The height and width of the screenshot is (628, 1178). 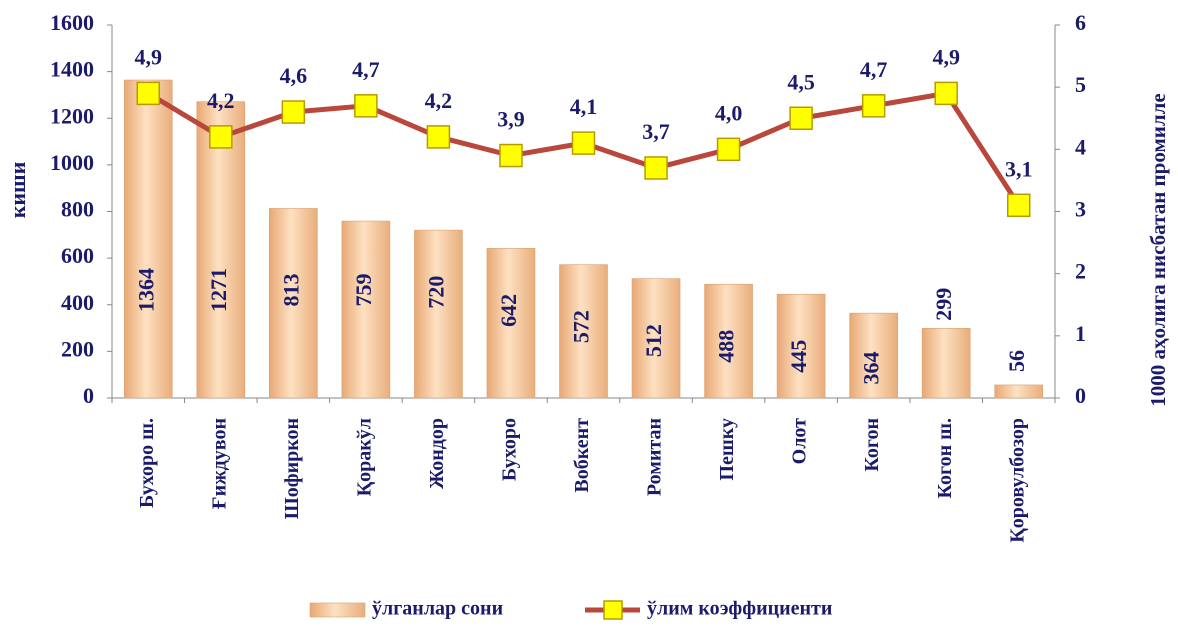 What do you see at coordinates (584, 106) in the screenshot?
I see `line-value-label: 4,1` at bounding box center [584, 106].